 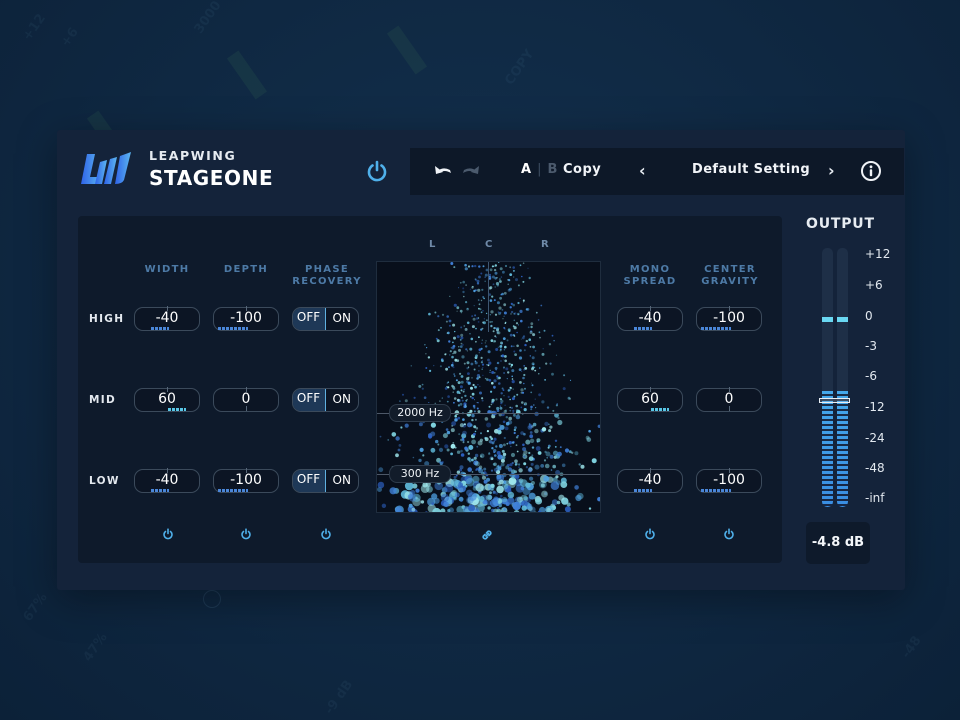 I want to click on copy-button: Copy, so click(x=582, y=169).